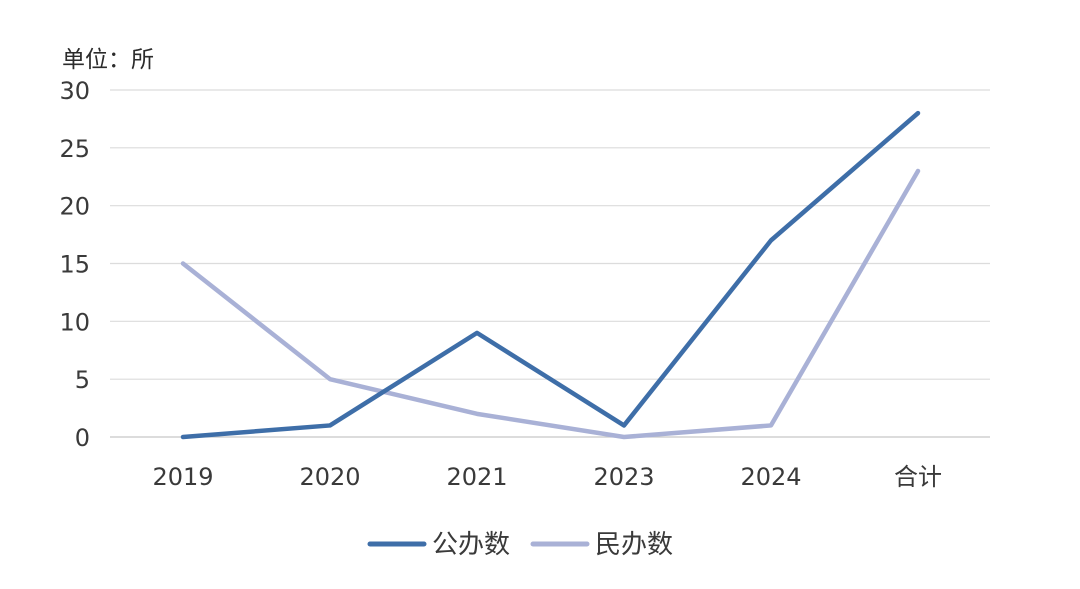 Image resolution: width=1080 pixels, height=589 pixels. Describe the element at coordinates (182, 477) in the screenshot. I see `x-tick-label: 2019` at that location.